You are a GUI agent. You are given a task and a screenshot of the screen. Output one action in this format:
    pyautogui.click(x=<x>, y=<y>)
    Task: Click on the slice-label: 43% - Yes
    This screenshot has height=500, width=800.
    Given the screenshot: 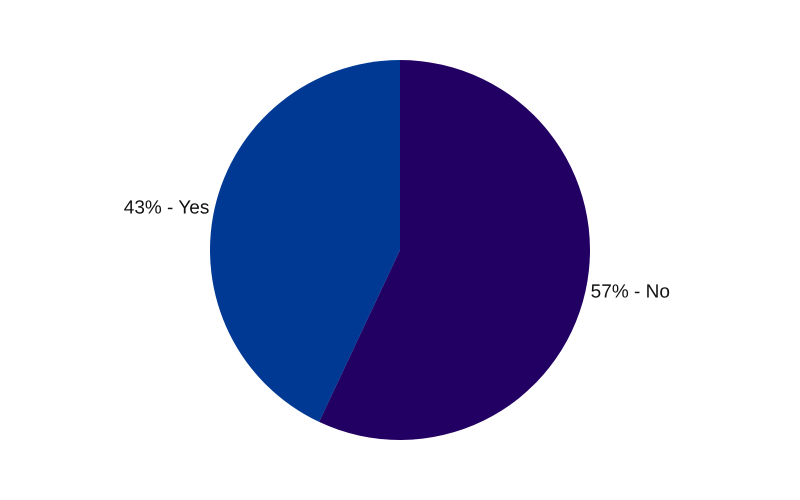 What is the action you would take?
    pyautogui.click(x=167, y=208)
    